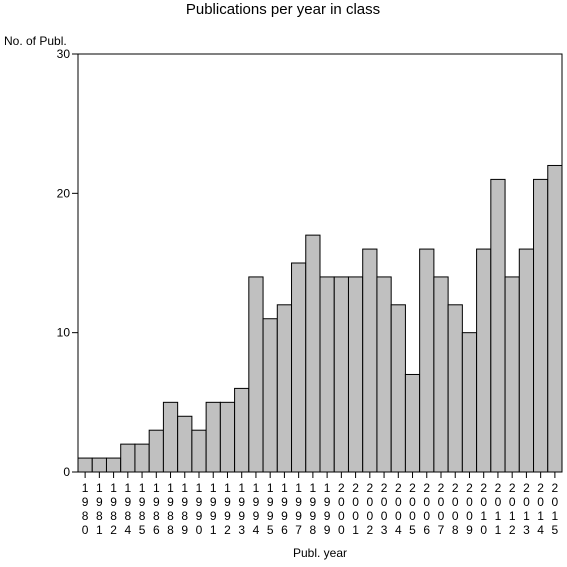 This screenshot has height=567, width=567. I want to click on bar-1992, so click(227, 437).